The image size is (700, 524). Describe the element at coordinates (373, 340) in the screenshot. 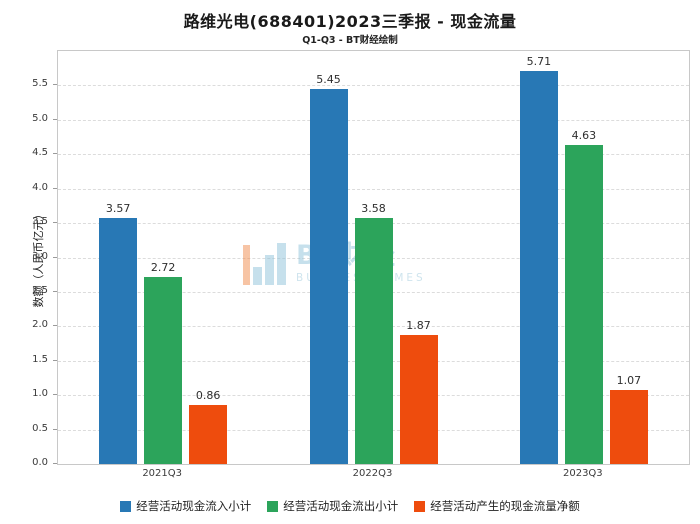

I see `bar-2022Q3-series1` at that location.